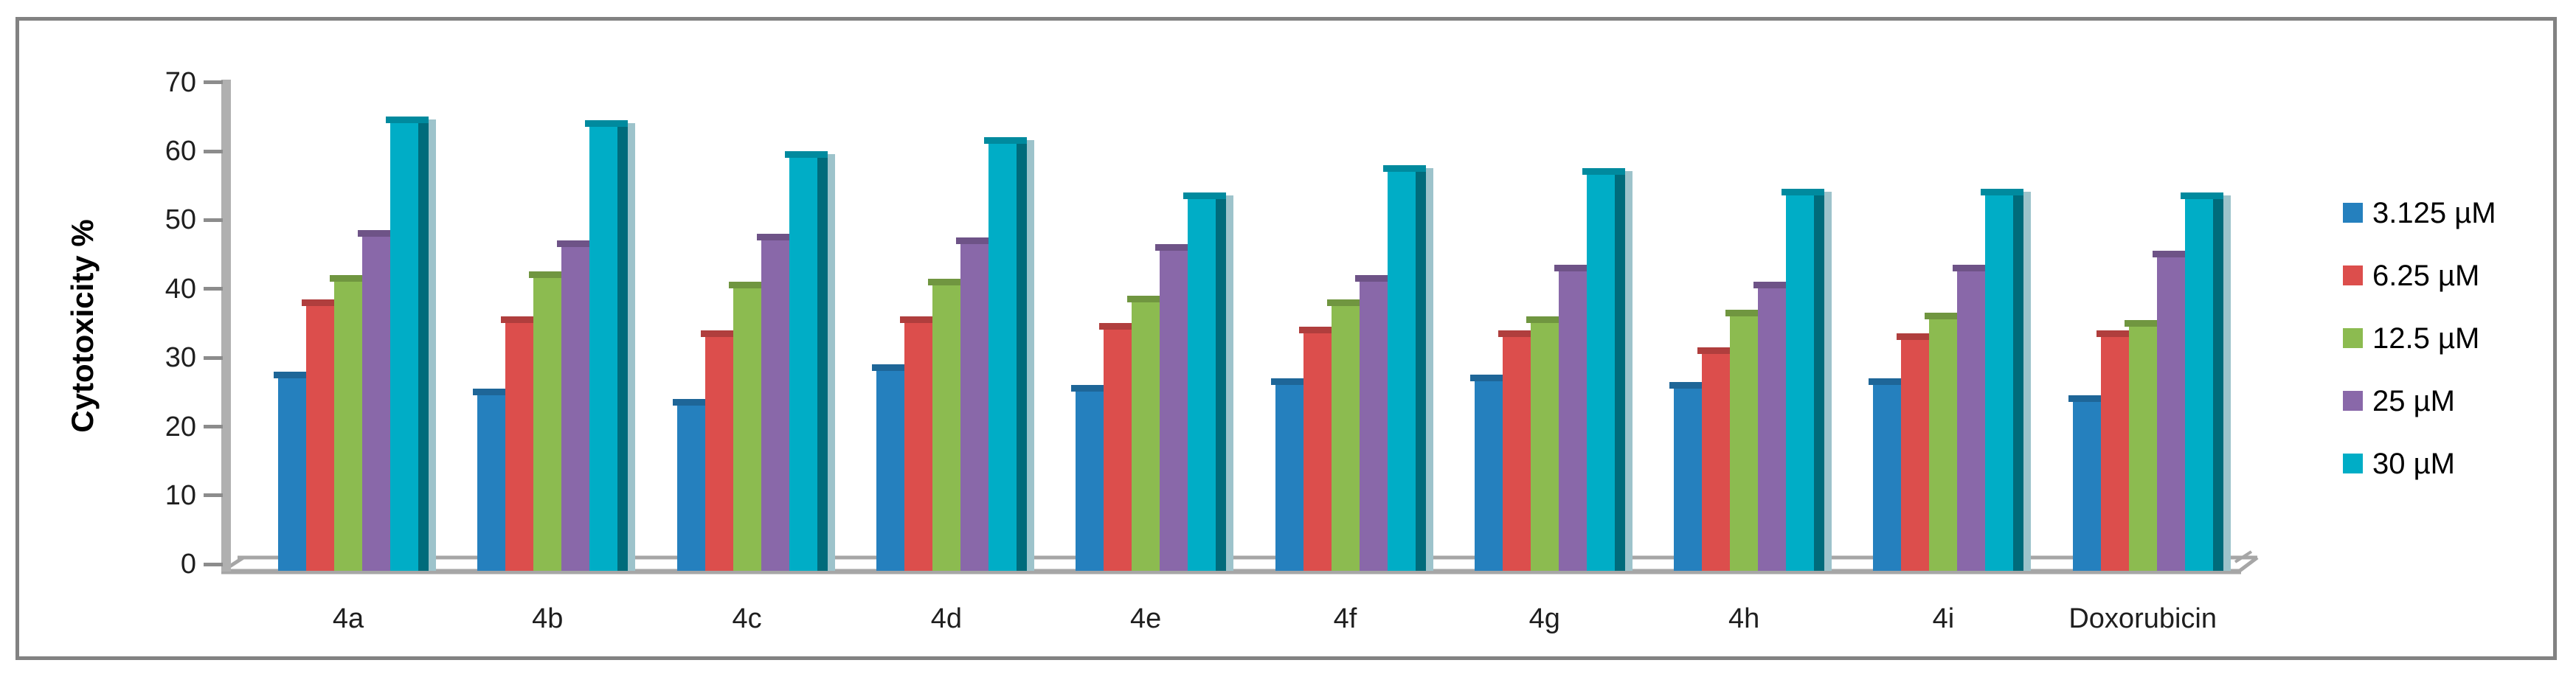  I want to click on bar-4e-25µM, so click(1171, 407).